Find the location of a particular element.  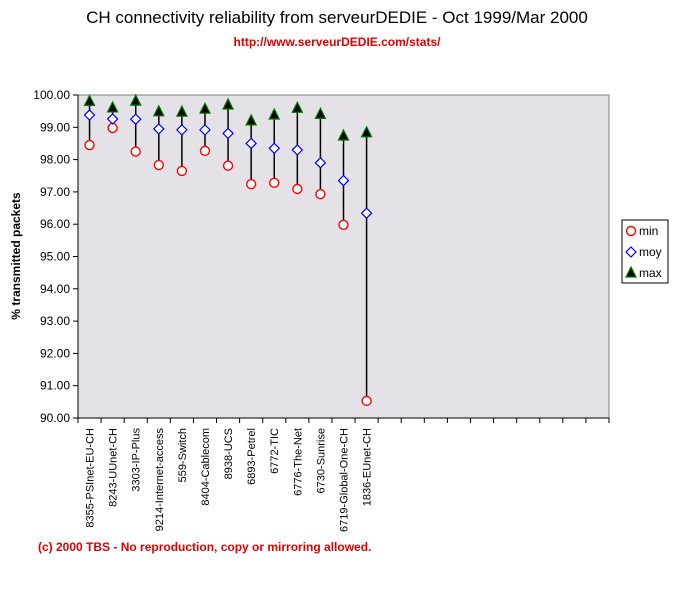

stats-url-link: http://www.serveurDEDIE.com/stats/ is located at coordinates (337, 42).